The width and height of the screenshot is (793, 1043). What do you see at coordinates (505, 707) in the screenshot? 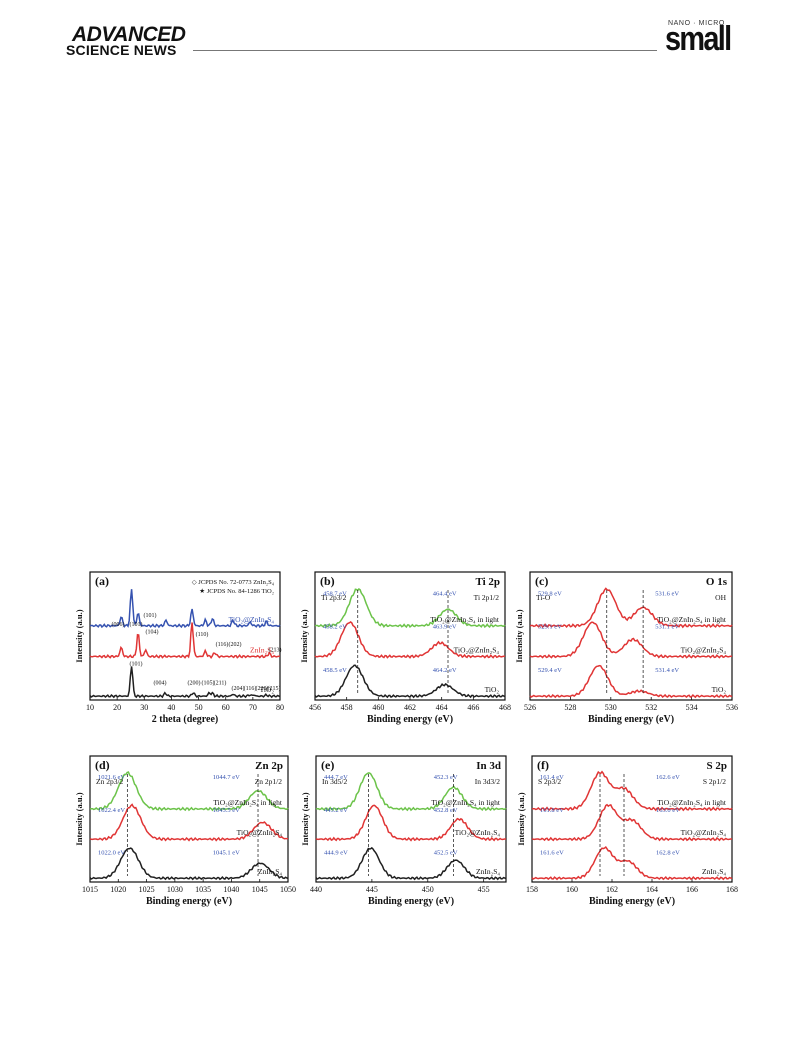
I see `x-tick-label: 468` at bounding box center [505, 707].